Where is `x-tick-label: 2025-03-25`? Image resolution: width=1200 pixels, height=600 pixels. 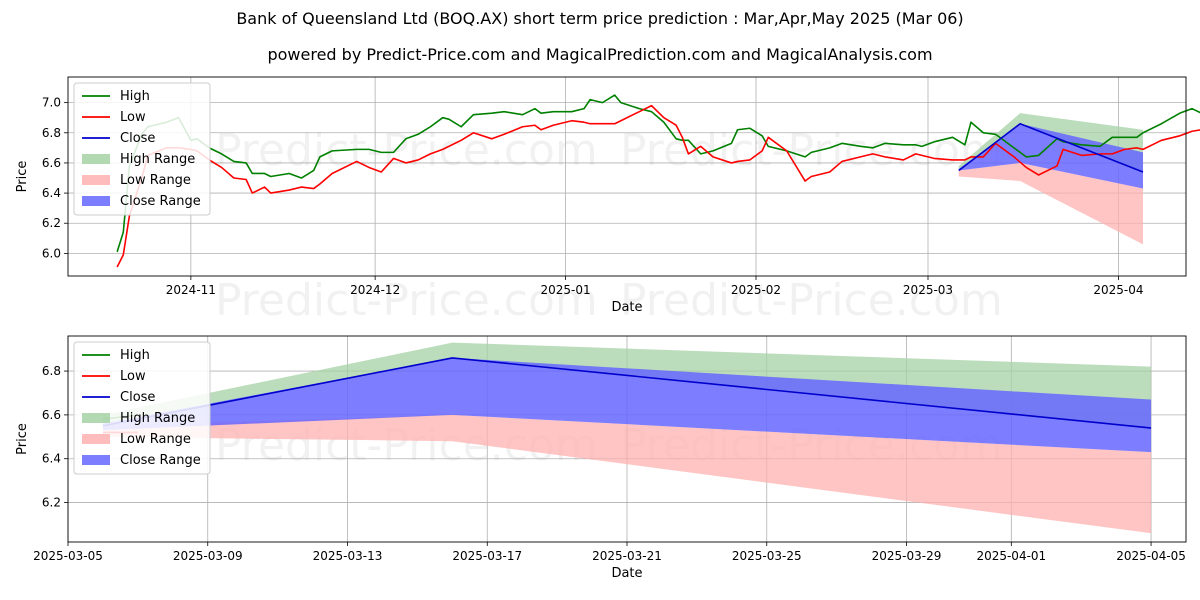 x-tick-label: 2025-03-25 is located at coordinates (767, 556).